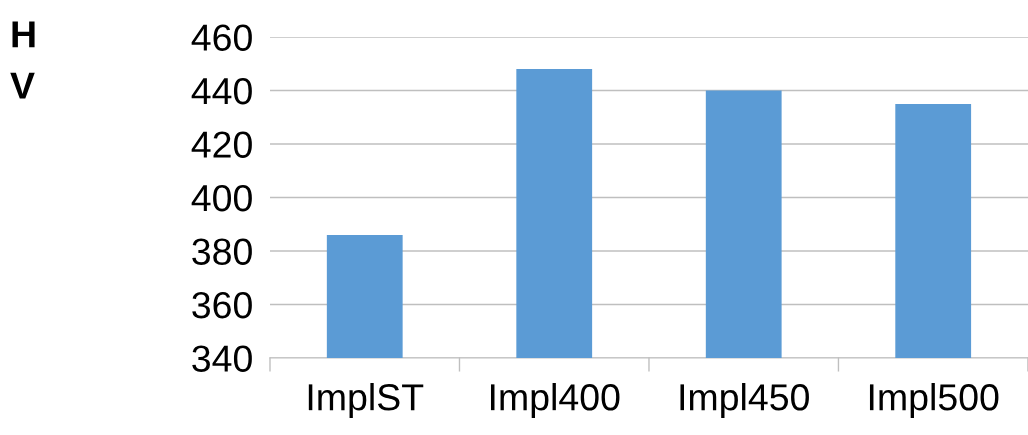 The image size is (1028, 435). I want to click on y-tick-label: 380, so click(222, 251).